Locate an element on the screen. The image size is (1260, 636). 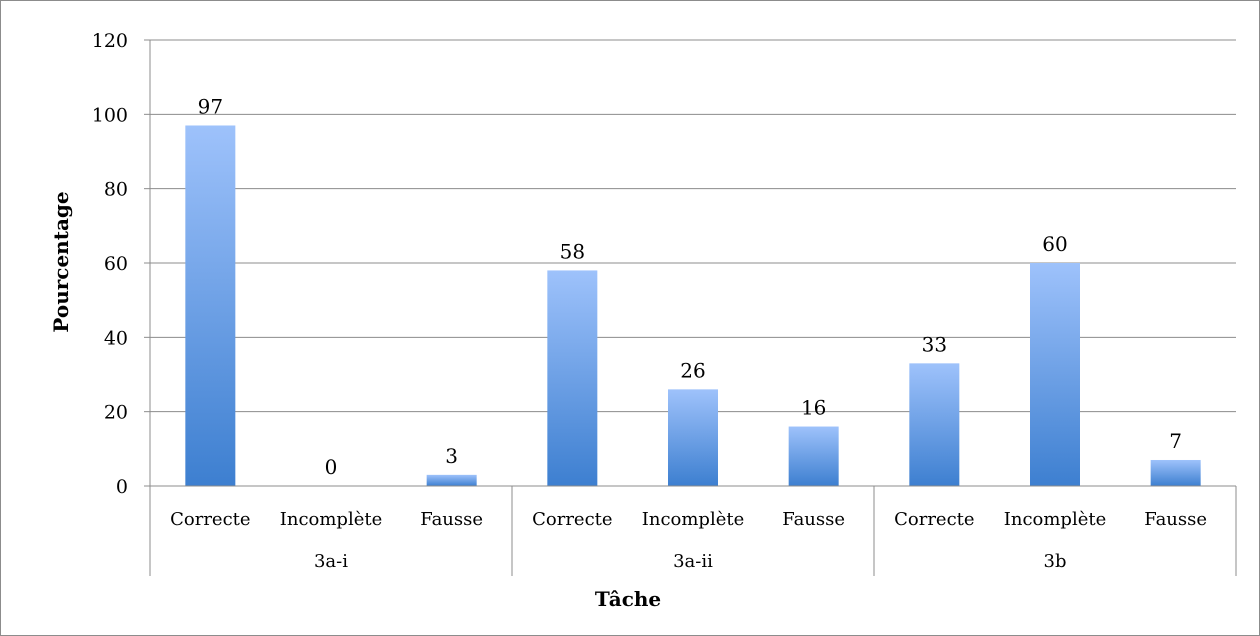
y-tick-label: 40 is located at coordinates (116, 338).